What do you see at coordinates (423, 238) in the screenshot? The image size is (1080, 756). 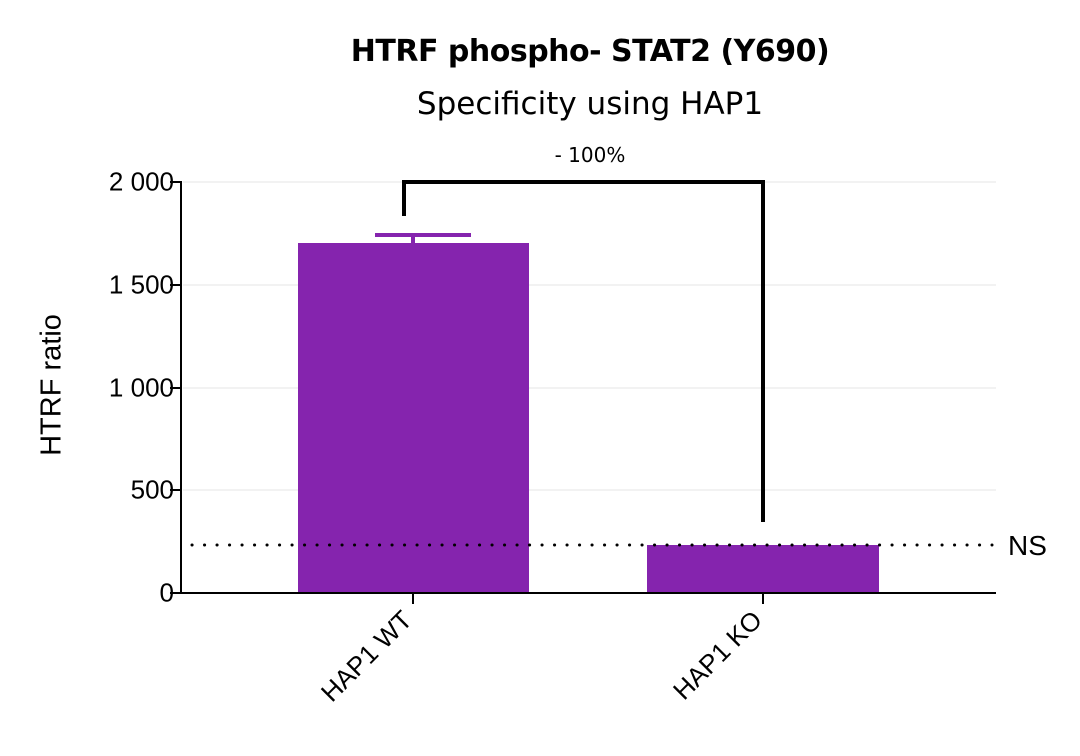 I see `error-bar-hap1-wt` at bounding box center [423, 238].